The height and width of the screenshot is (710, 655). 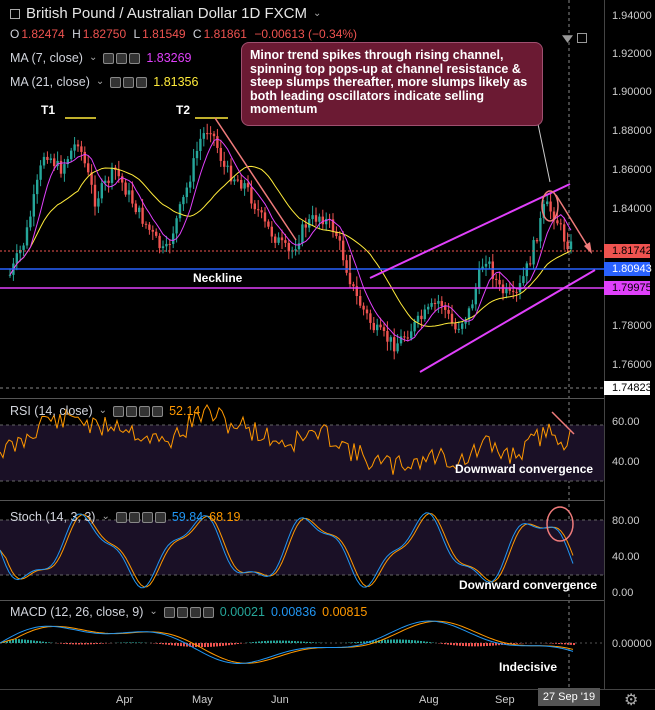 What do you see at coordinates (43, 34) in the screenshot?
I see `ohlc-open: 1.82474` at bounding box center [43, 34].